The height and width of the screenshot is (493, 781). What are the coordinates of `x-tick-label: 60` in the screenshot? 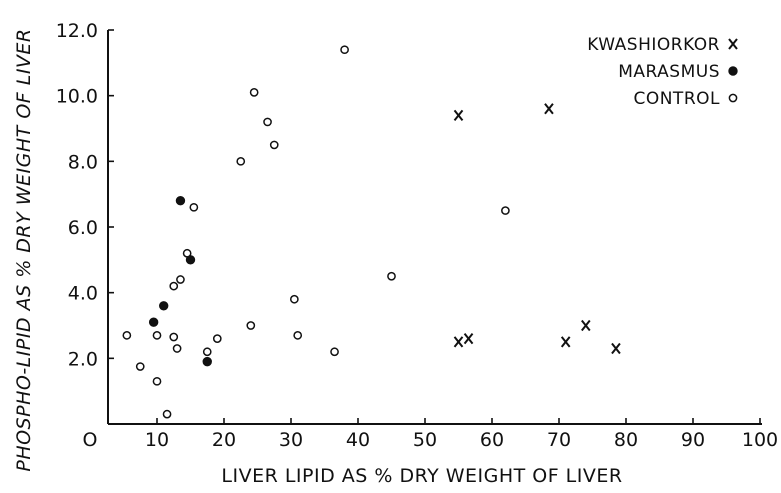 It's located at (492, 440).